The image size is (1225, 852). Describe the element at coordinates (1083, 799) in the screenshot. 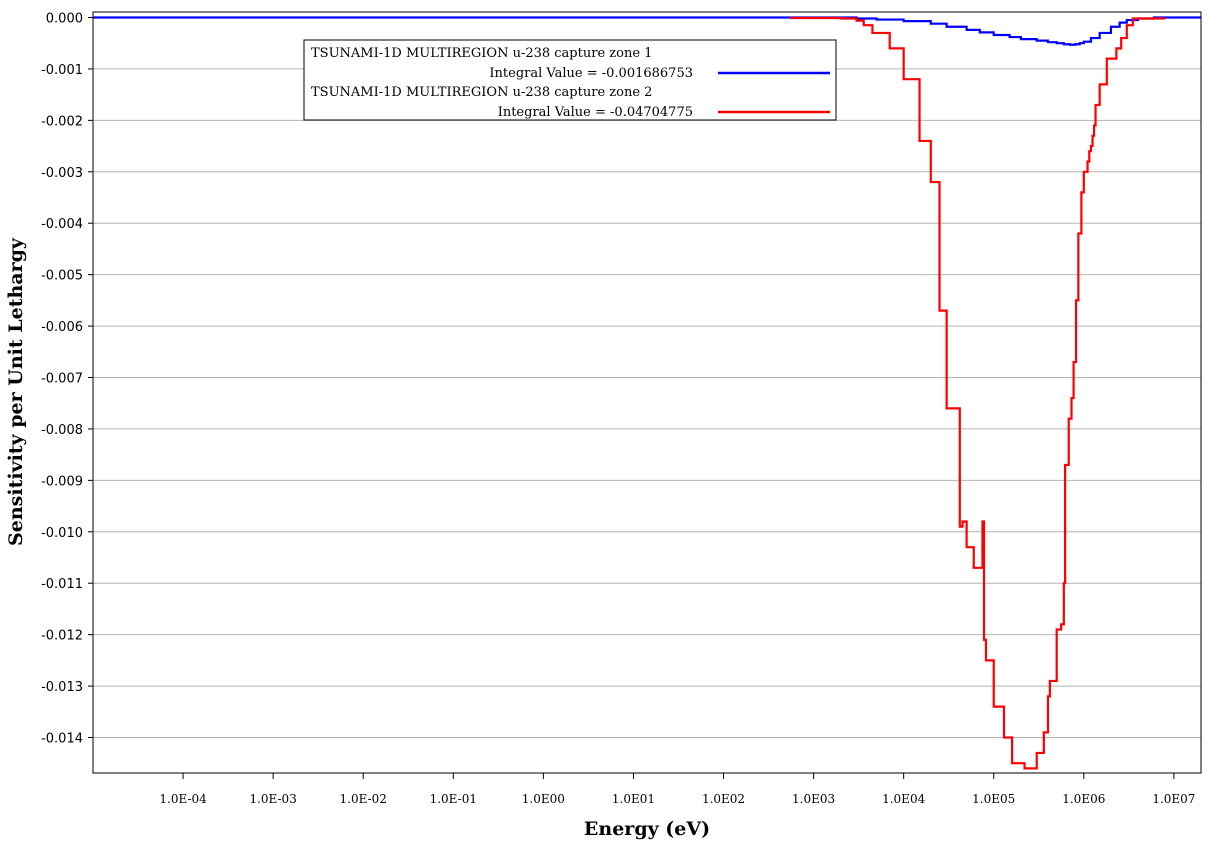

I see `x-tick-label: 1.0E06` at that location.